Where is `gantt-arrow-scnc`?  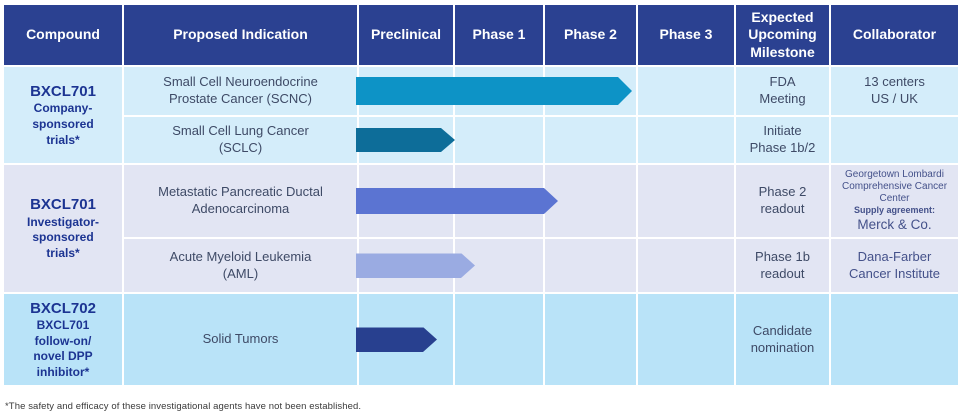 gantt-arrow-scnc is located at coordinates (494, 91).